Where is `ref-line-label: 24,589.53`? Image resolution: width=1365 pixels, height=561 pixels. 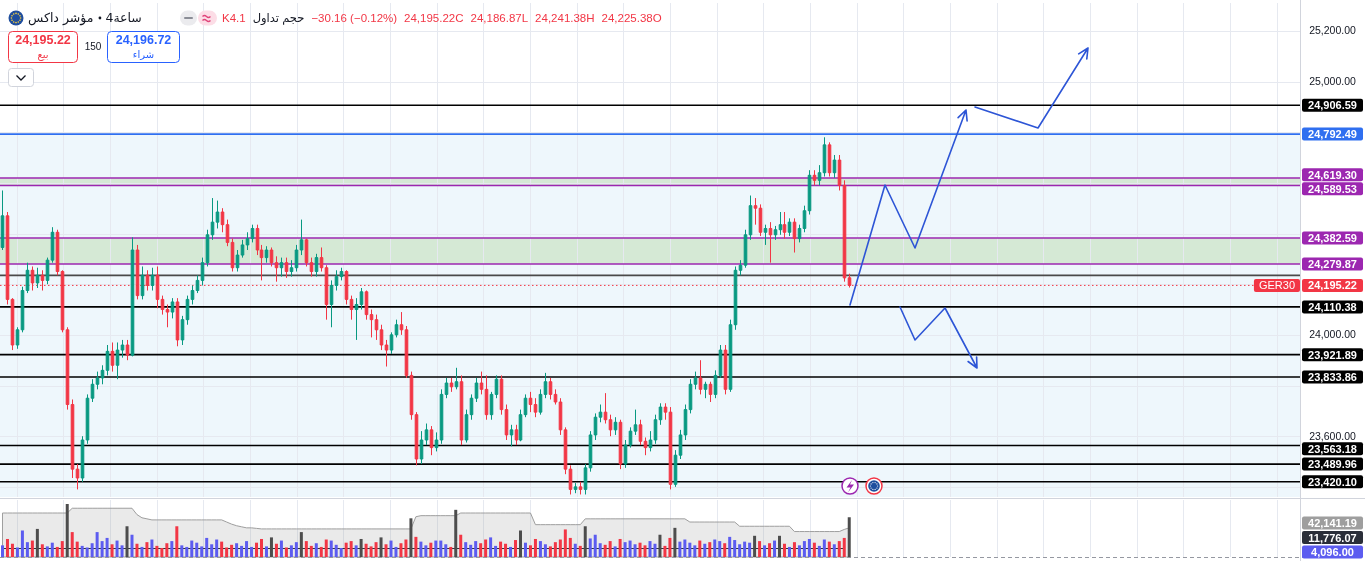 ref-line-label: 24,589.53 is located at coordinates (1332, 188).